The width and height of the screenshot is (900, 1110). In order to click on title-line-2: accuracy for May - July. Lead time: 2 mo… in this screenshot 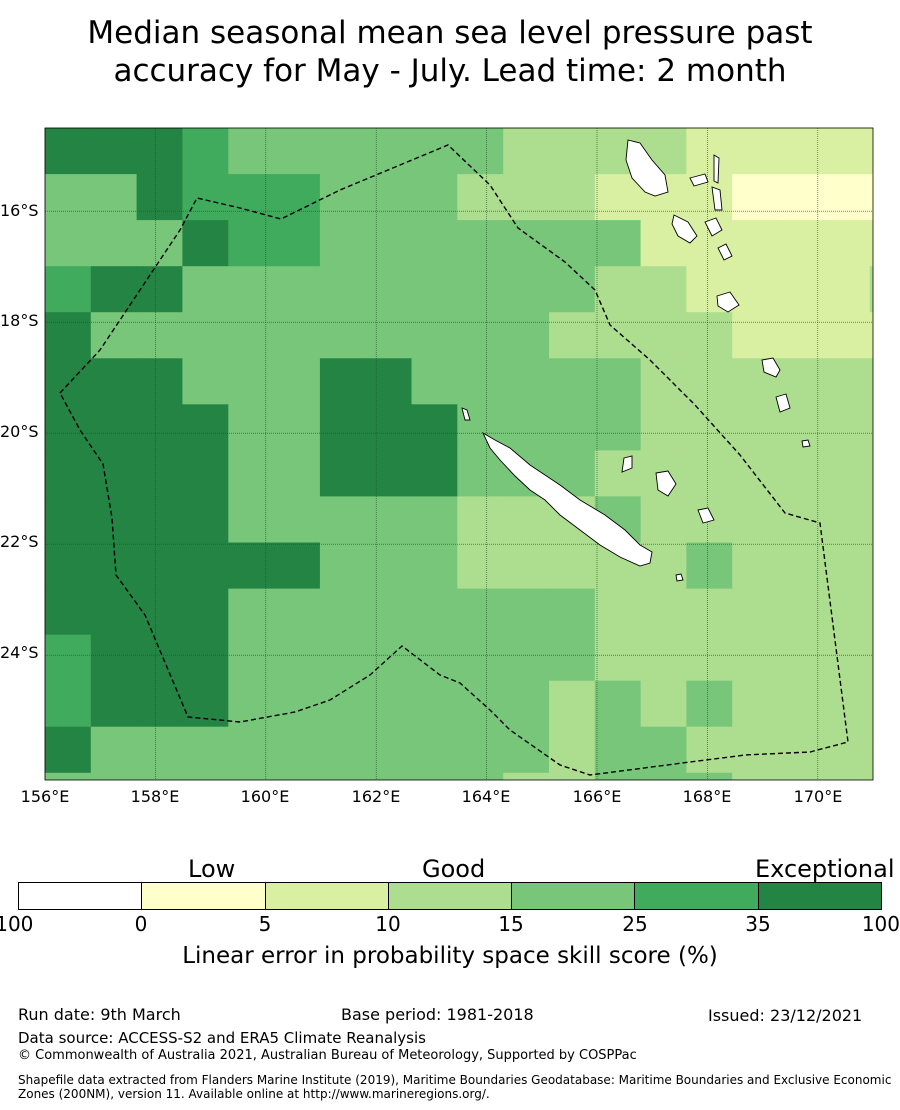, I will do `click(450, 71)`.